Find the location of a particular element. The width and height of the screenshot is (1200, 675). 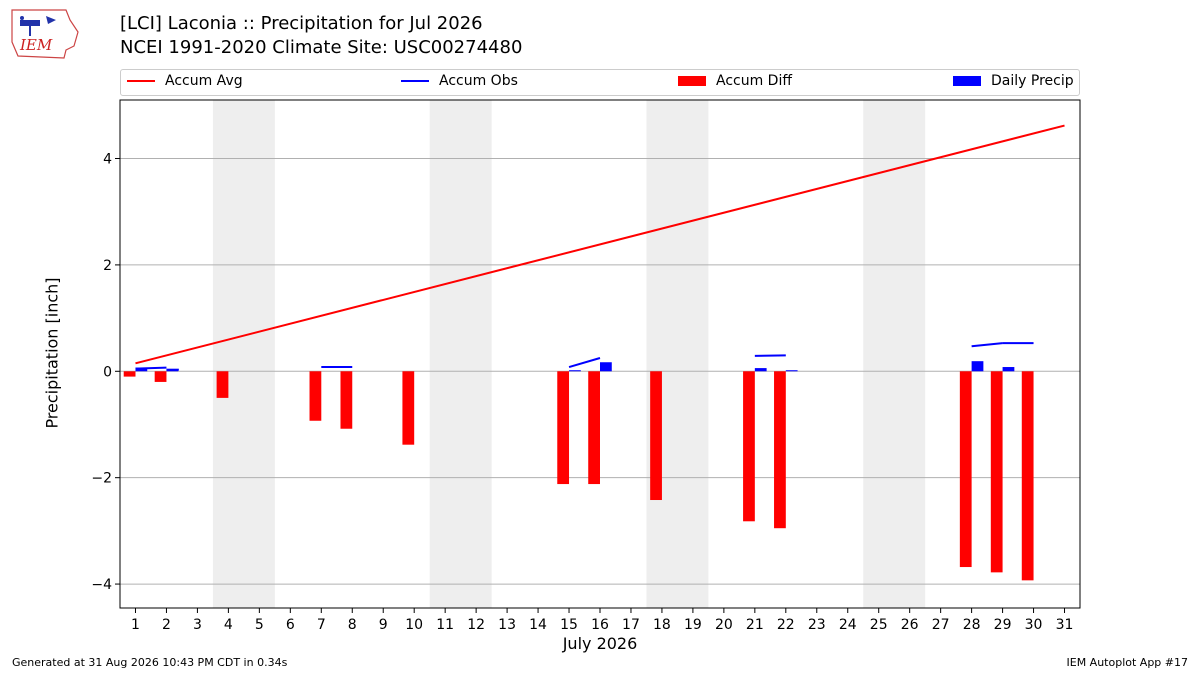

y-tick-label: 0 is located at coordinates (107, 372).